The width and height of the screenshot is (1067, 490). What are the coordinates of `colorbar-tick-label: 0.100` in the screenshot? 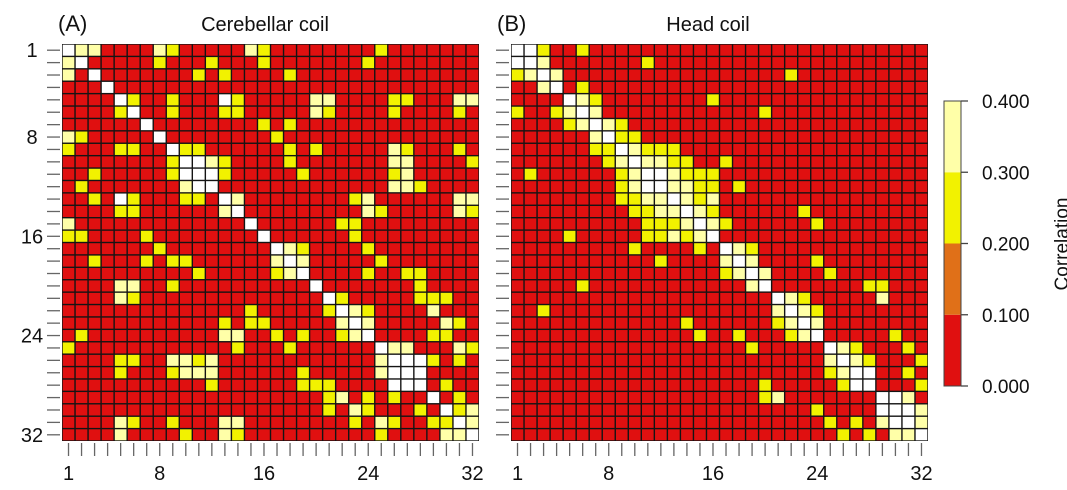 It's located at (1006, 316).